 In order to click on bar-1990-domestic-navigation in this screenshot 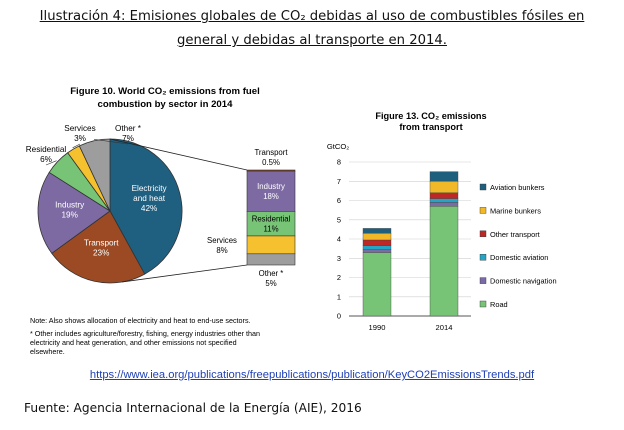, I will do `click(377, 251)`.